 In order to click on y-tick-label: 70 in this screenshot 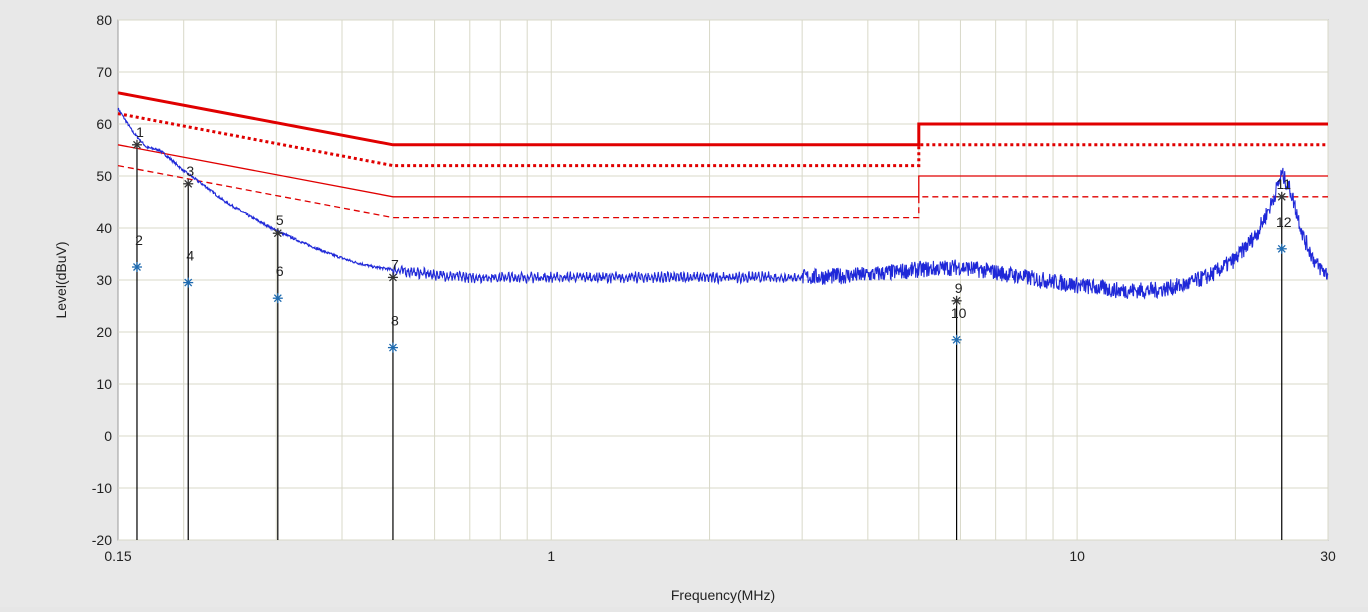, I will do `click(104, 72)`.